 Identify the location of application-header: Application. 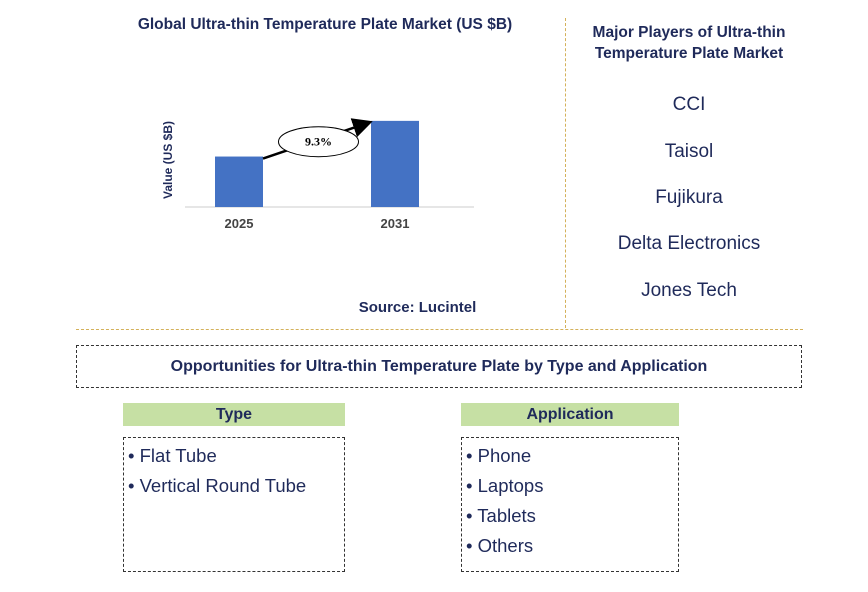
(570, 414).